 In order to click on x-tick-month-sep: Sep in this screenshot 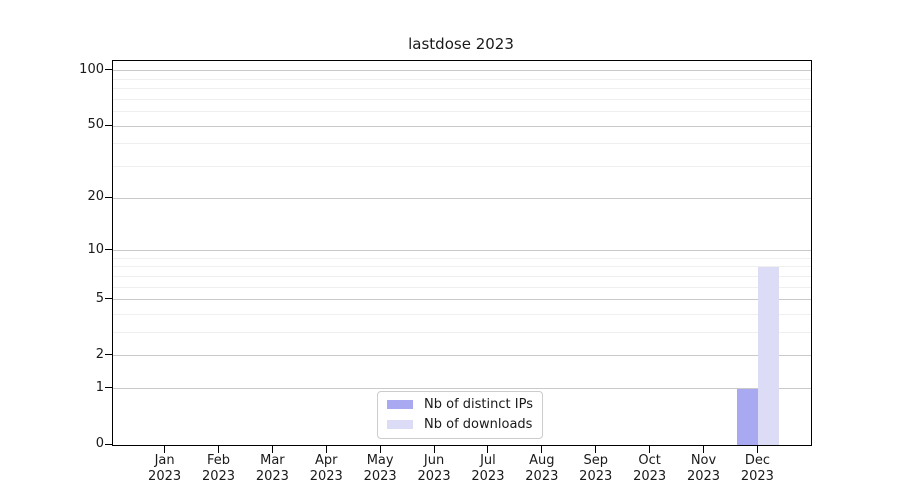, I will do `click(595, 460)`.